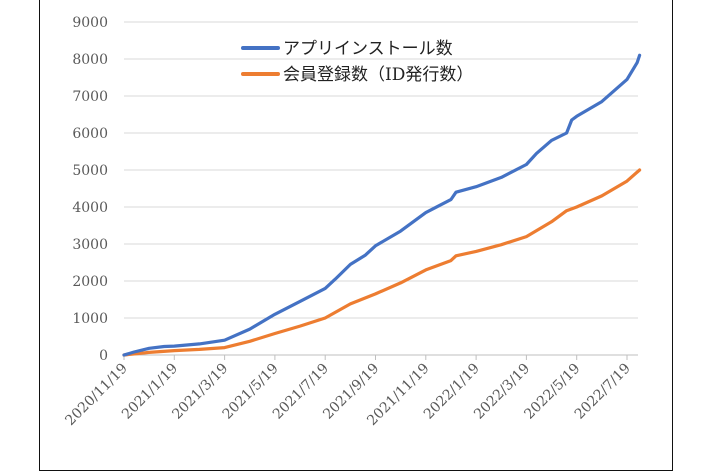 The image size is (710, 474). Describe the element at coordinates (90, 23) in the screenshot. I see `y-tick-label: 9000` at that location.